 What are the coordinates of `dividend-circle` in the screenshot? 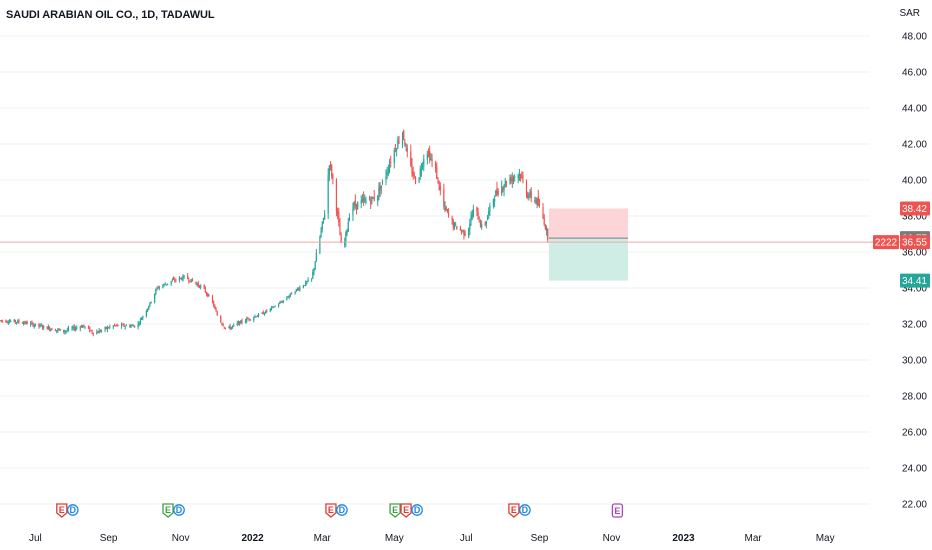 It's located at (525, 510).